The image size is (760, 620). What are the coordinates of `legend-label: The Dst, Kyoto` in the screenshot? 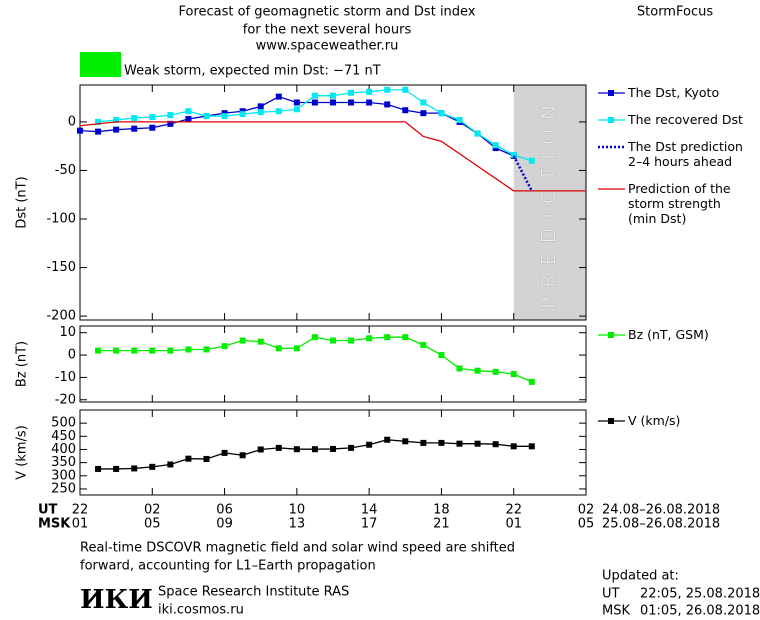 It's located at (674, 92).